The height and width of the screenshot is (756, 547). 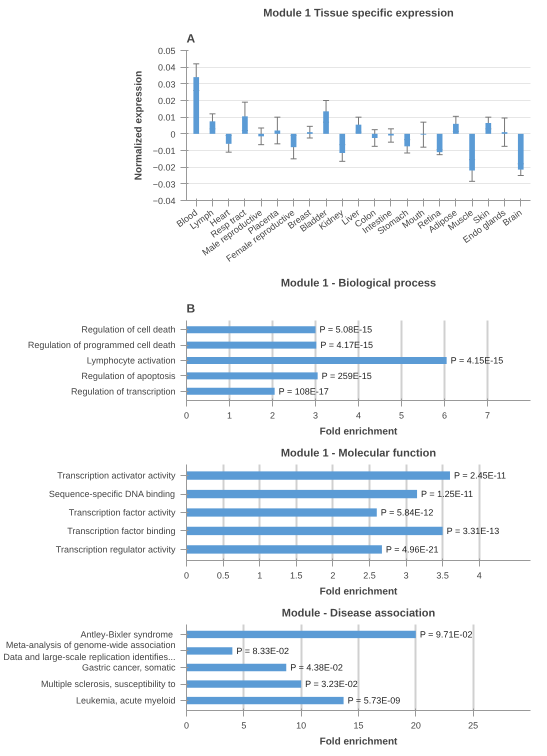 I want to click on data-label: P = 3.23E-02, so click(x=331, y=684).